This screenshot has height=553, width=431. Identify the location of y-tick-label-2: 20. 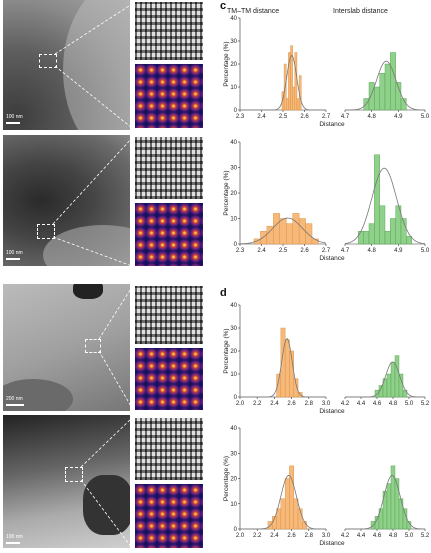
(233, 352).